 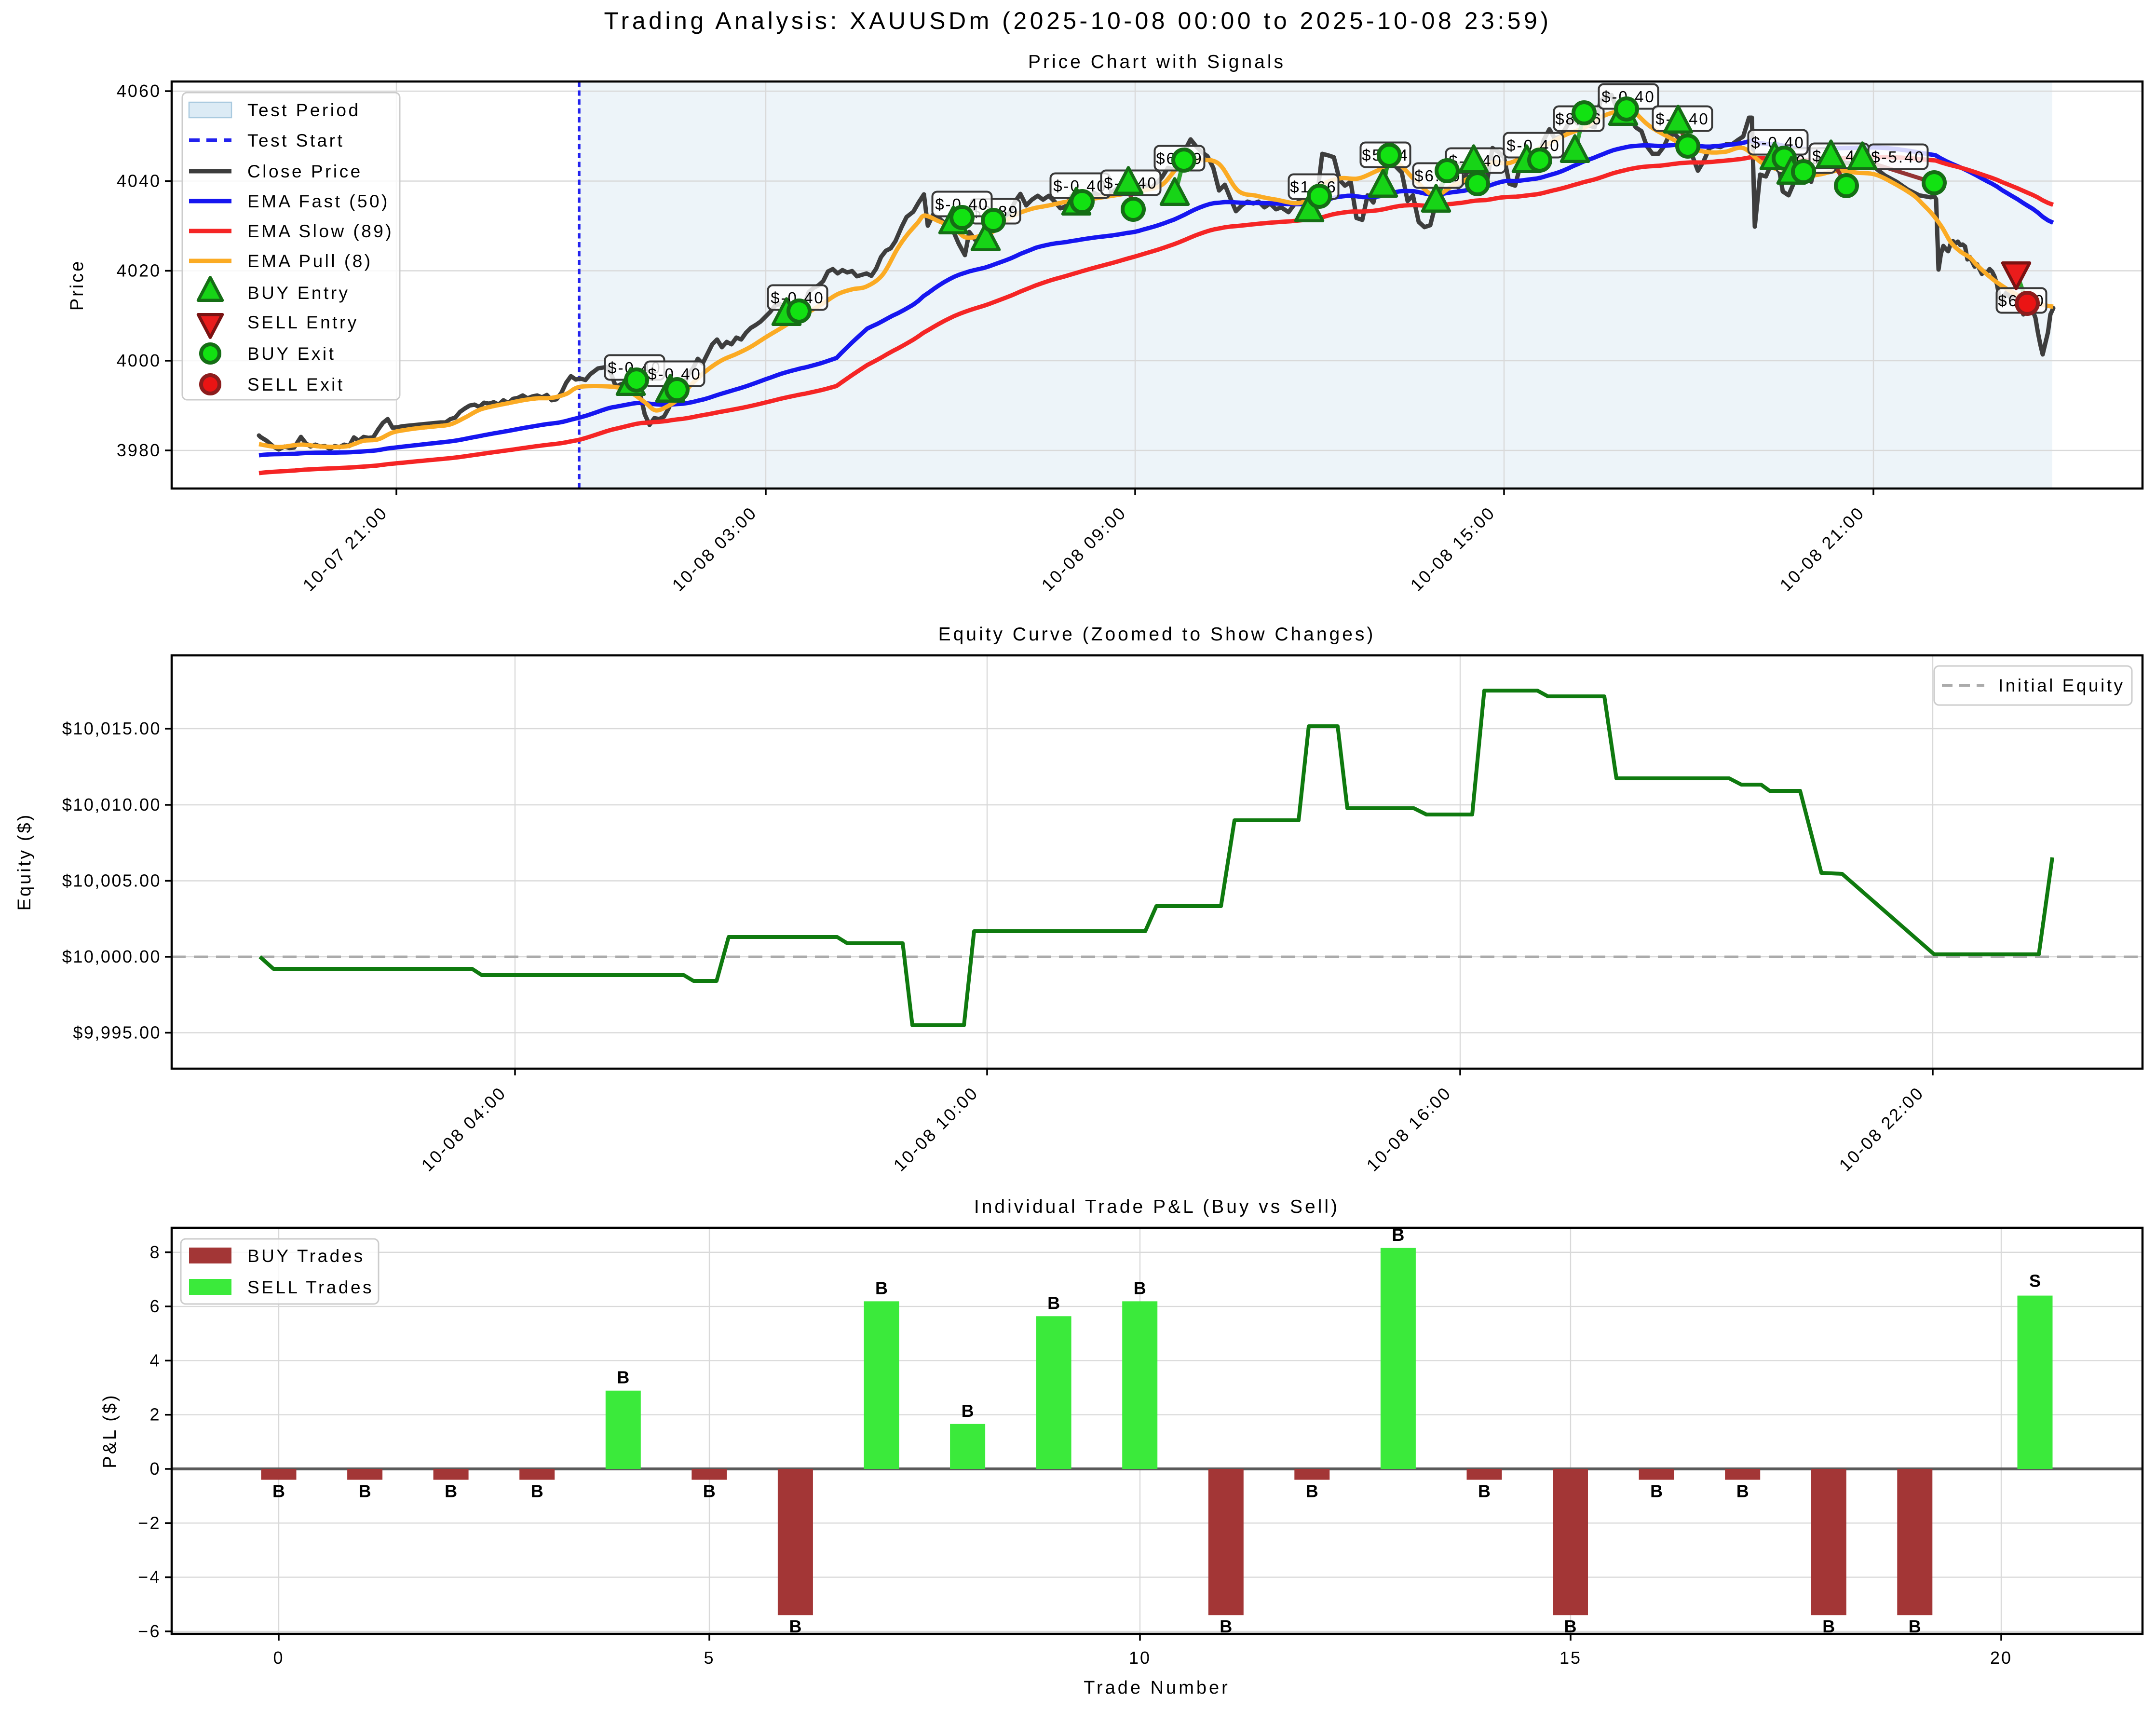 I want to click on svg-text: $10,010.00, so click(x=112, y=805).